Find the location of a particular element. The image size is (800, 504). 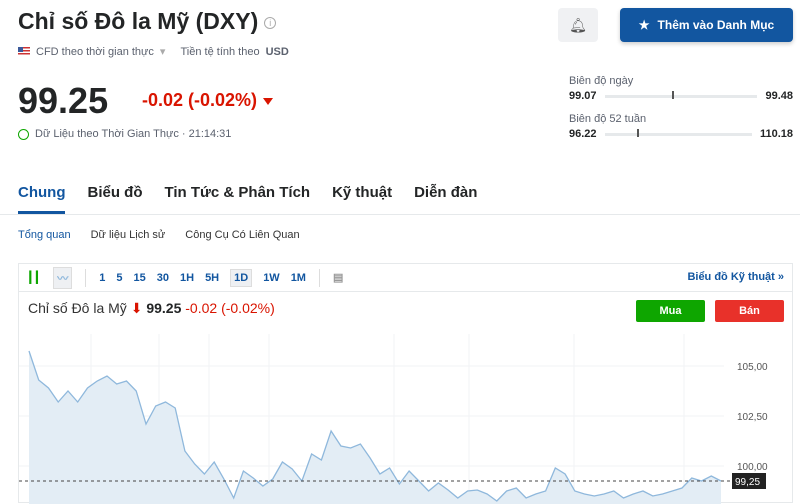

down-arrow-icon is located at coordinates (268, 101).